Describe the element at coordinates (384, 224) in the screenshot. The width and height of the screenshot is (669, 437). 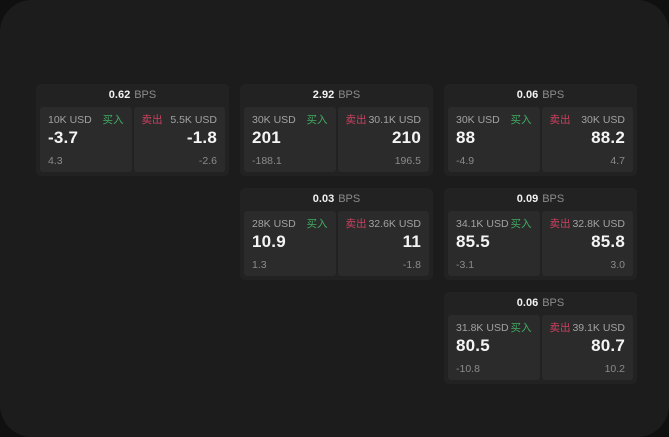
I see `sell-top-row: 卖出 32.6K USD` at that location.